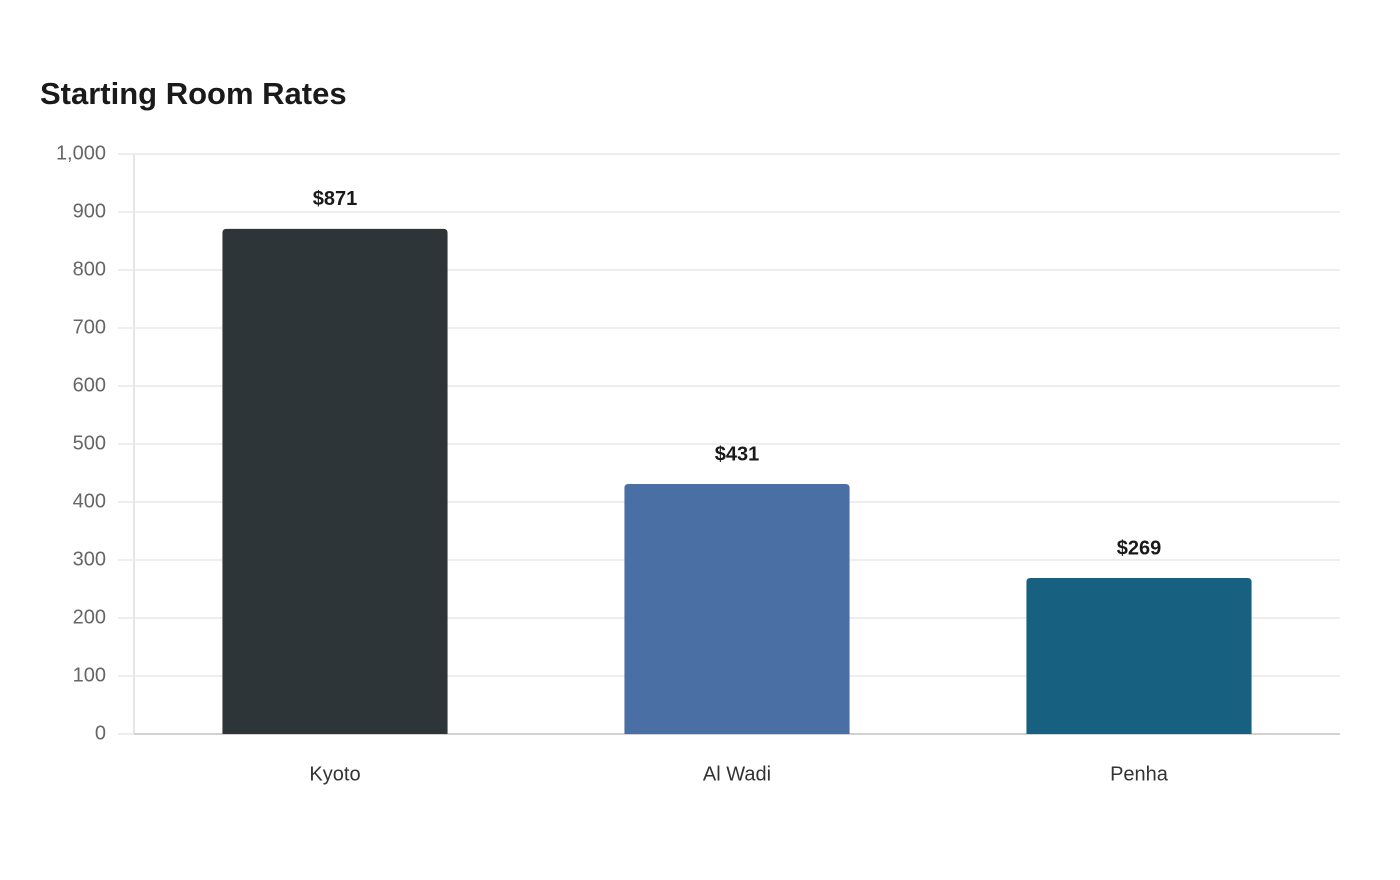  I want to click on y-tick-label: 700, so click(89, 327).